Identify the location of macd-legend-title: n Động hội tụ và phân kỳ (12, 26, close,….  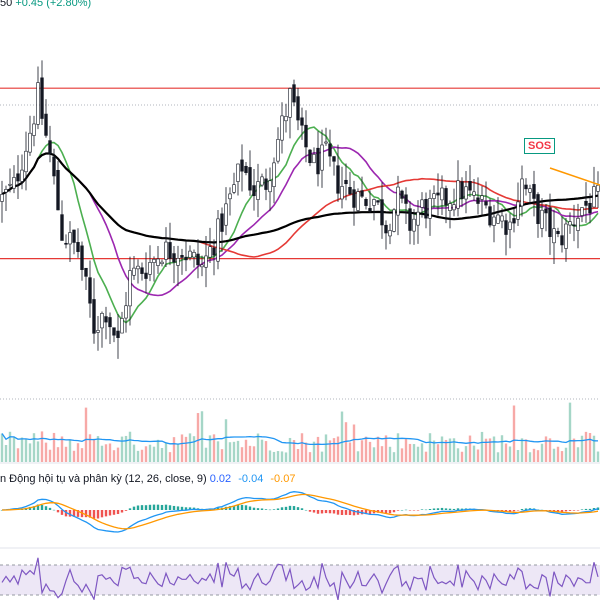
(103, 479).